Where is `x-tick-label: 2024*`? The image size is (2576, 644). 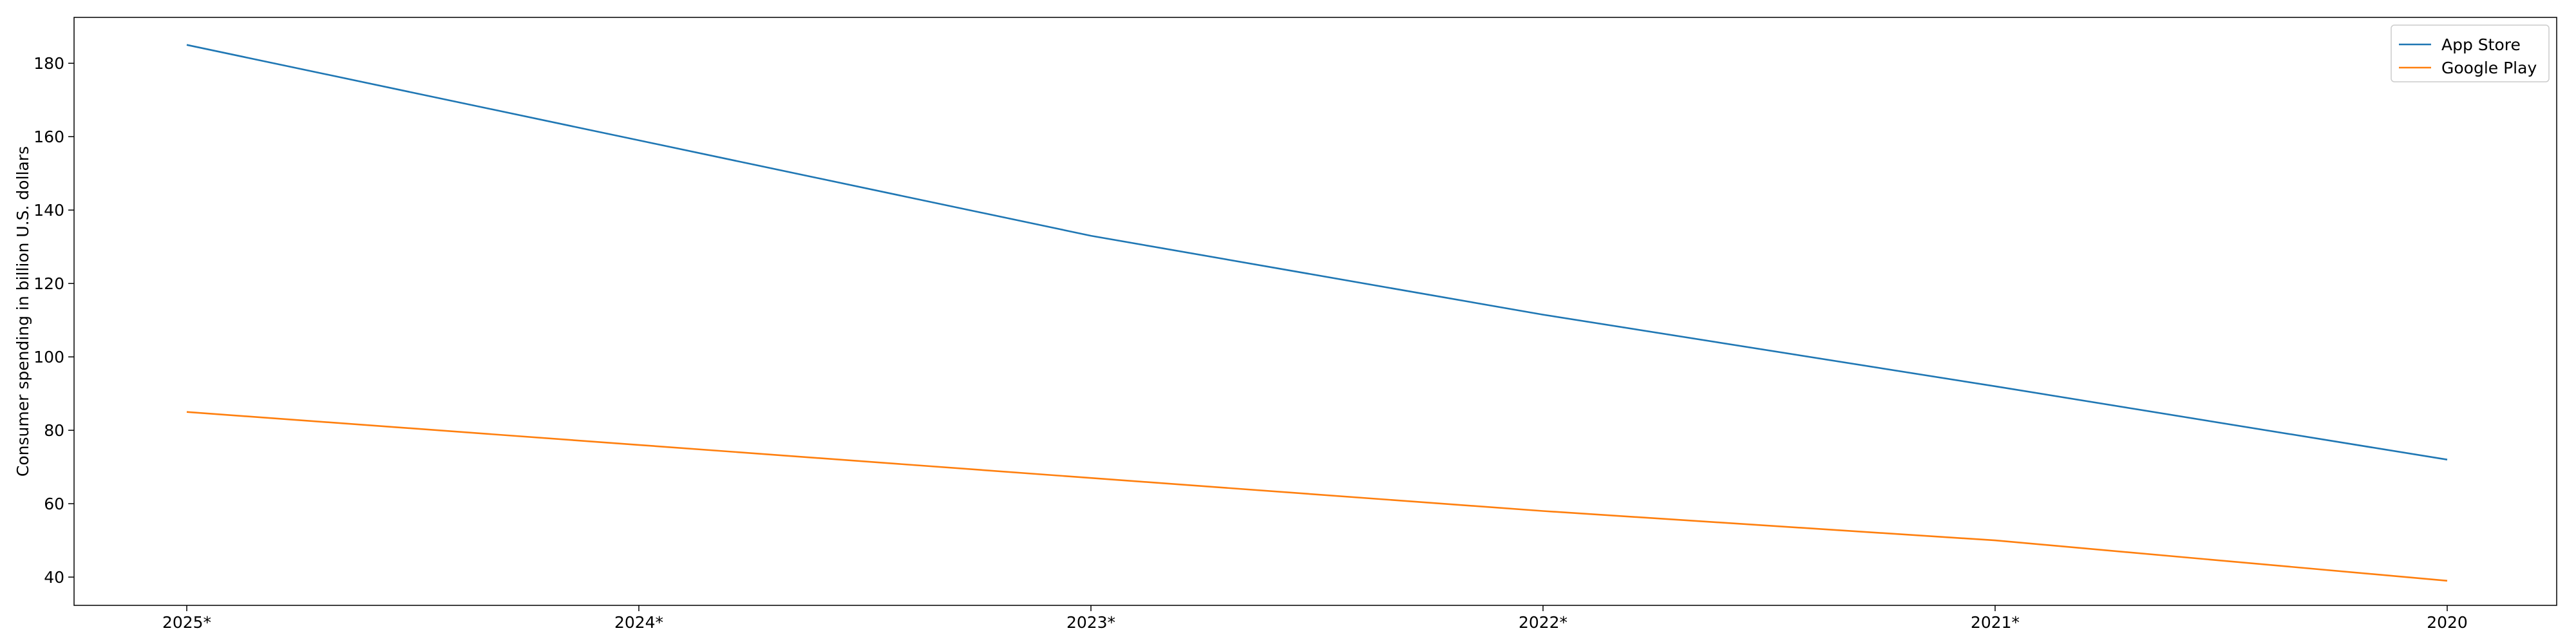
x-tick-label: 2024* is located at coordinates (638, 622).